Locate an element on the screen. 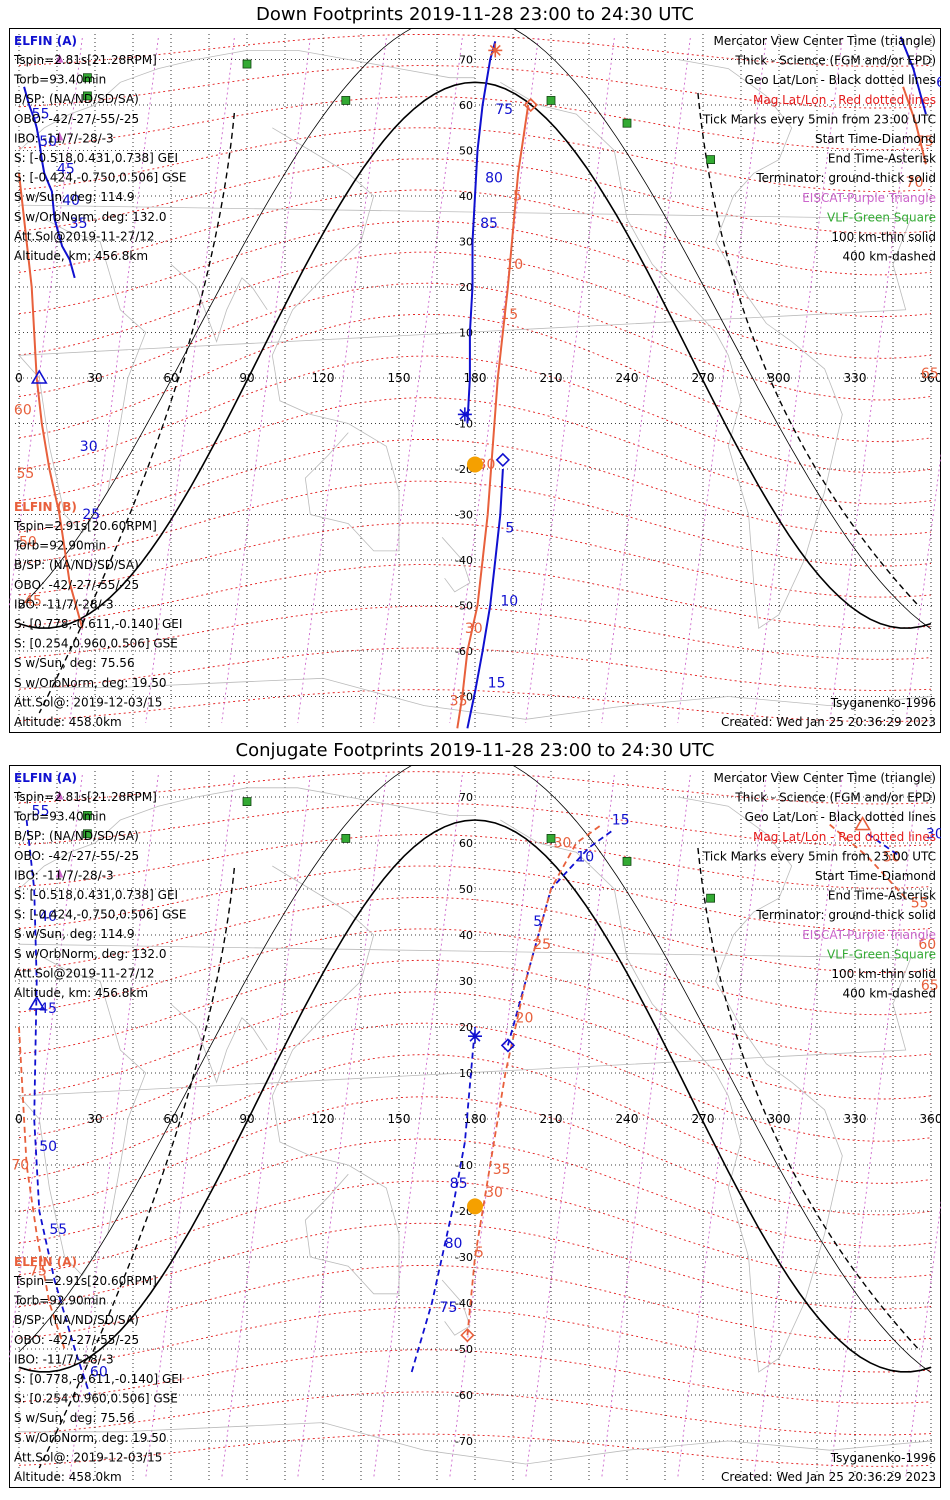 The width and height of the screenshot is (950, 1500). track-time-label: 30 is located at coordinates (563, 844).